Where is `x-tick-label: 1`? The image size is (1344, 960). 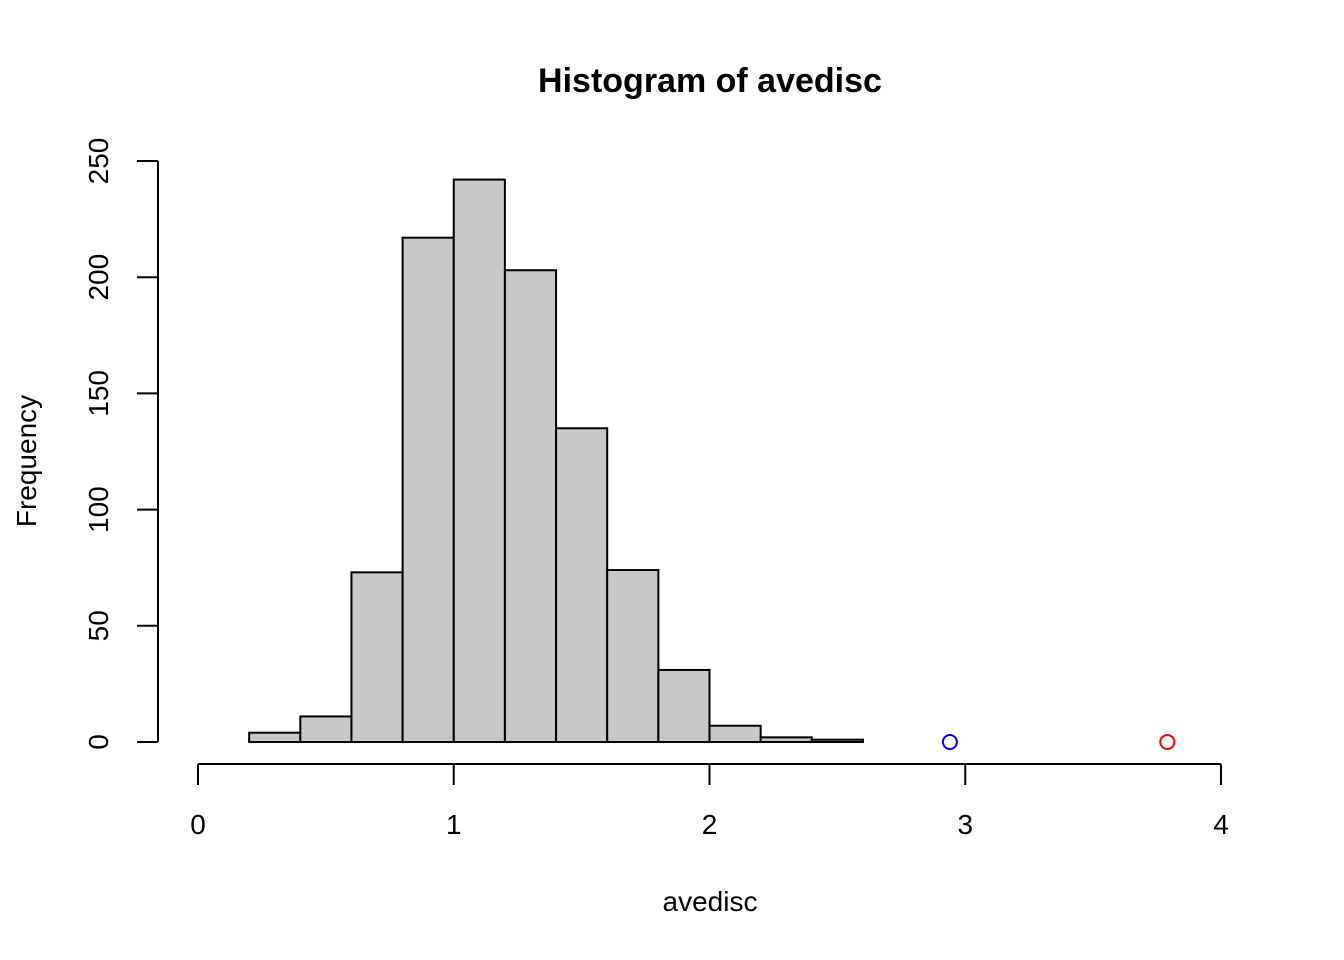
x-tick-label: 1 is located at coordinates (454, 824).